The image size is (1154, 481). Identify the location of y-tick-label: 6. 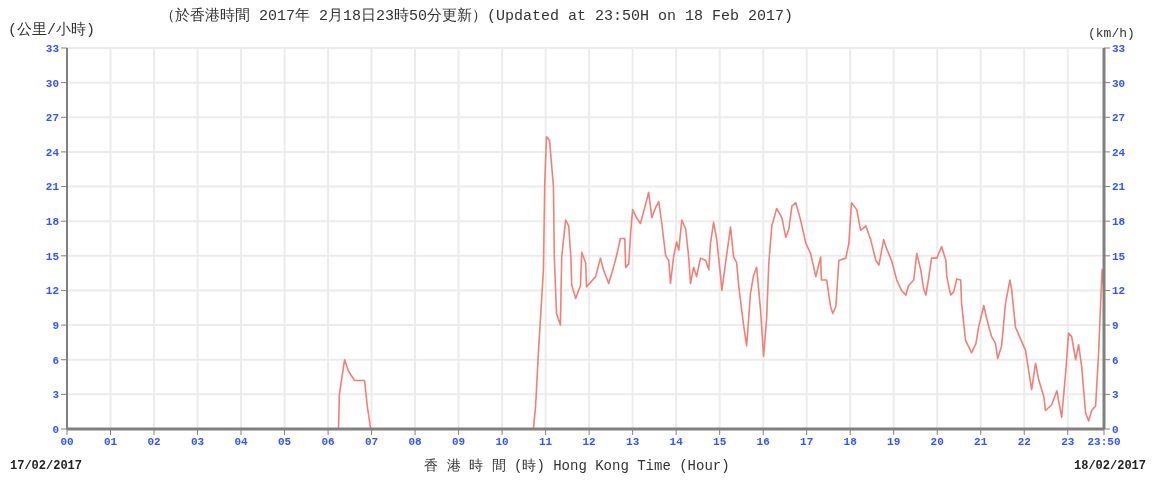
(55, 360).